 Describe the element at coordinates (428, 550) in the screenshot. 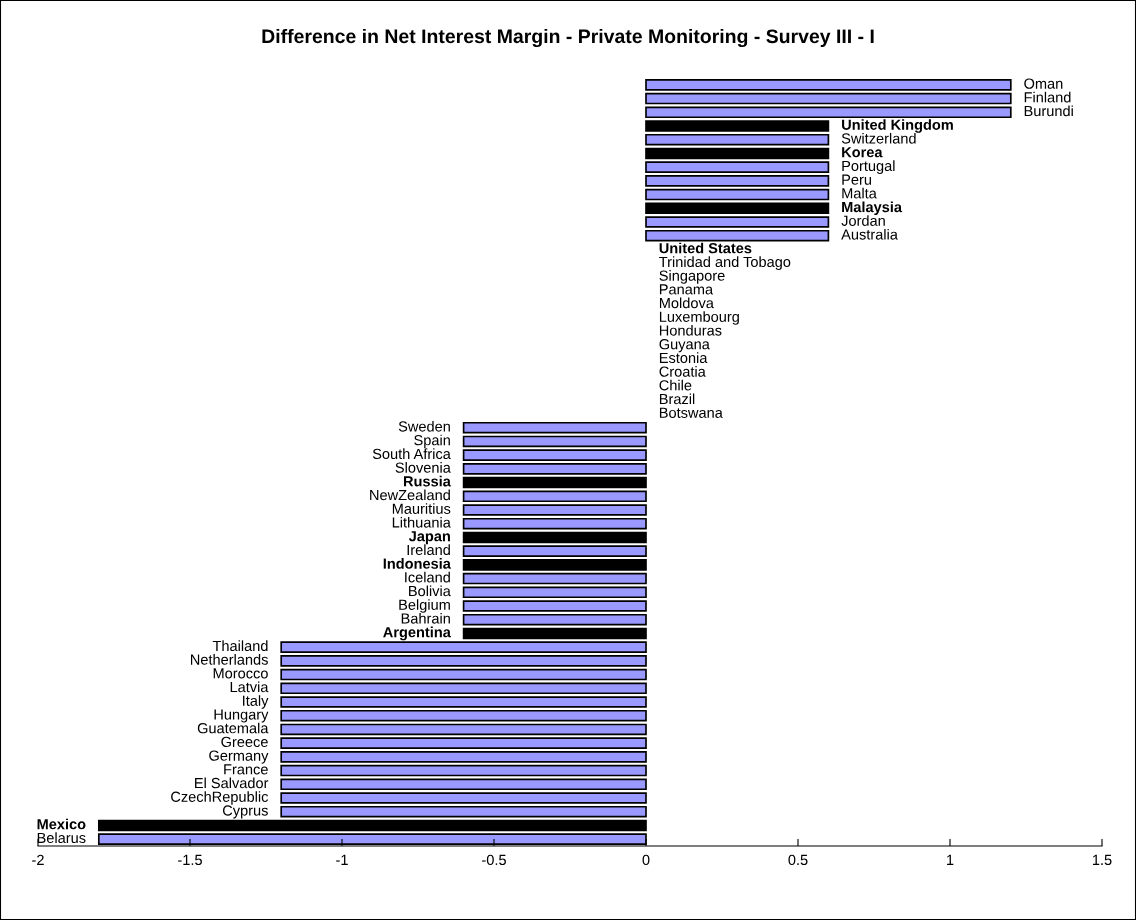

I see `y-tick-label: Ireland` at that location.